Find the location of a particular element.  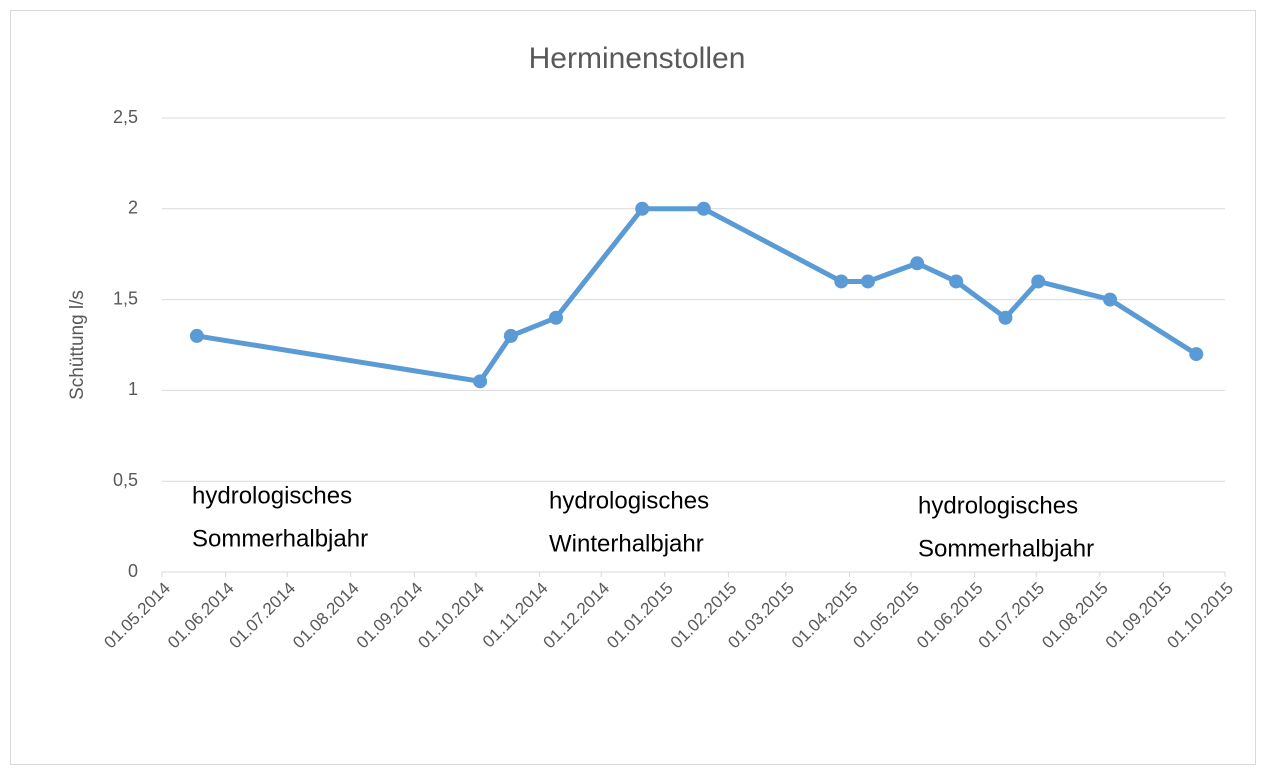

y-tick-label: 2,5 is located at coordinates (125, 117).